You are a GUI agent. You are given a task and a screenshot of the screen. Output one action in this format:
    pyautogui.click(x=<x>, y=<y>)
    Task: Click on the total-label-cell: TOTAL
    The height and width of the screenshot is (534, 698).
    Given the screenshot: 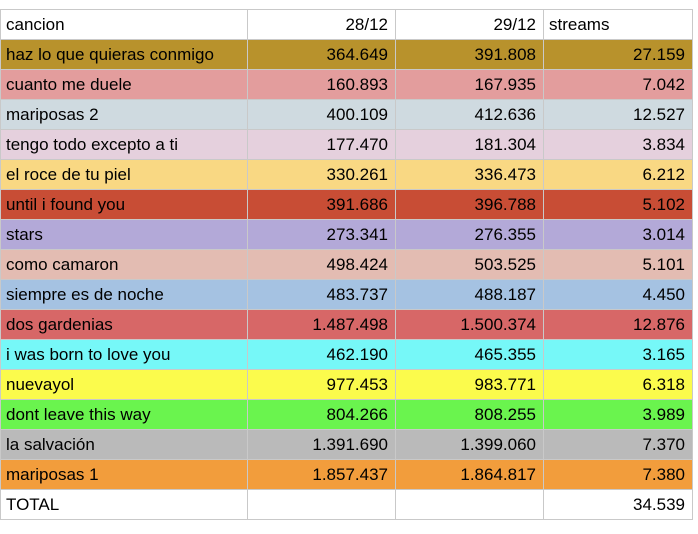 What is the action you would take?
    pyautogui.click(x=124, y=504)
    